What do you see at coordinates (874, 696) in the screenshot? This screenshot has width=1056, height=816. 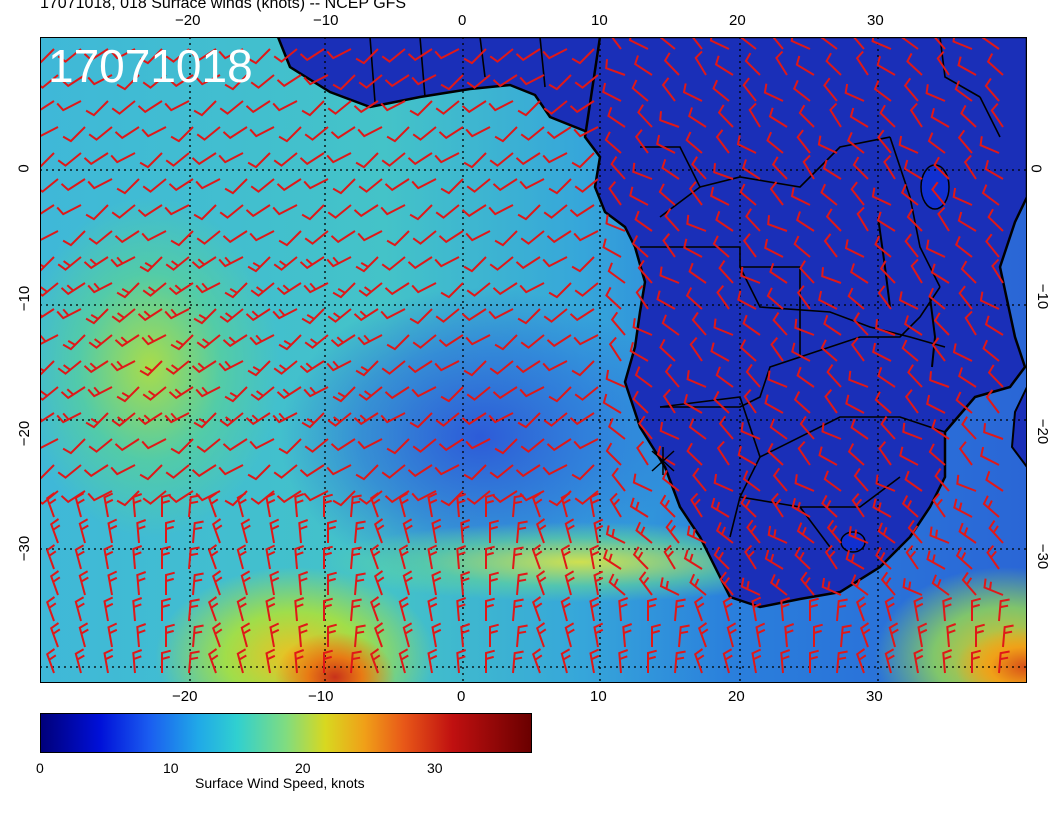 I see `bottom-tick: 30` at bounding box center [874, 696].